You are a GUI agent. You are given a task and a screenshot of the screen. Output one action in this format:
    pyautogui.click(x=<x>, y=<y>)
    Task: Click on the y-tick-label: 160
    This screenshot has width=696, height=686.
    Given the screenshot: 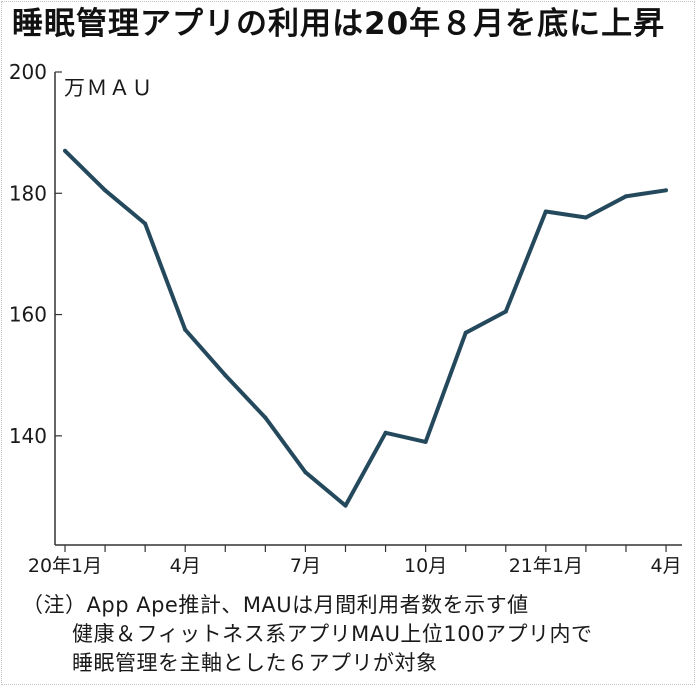 What is the action you would take?
    pyautogui.click(x=28, y=315)
    